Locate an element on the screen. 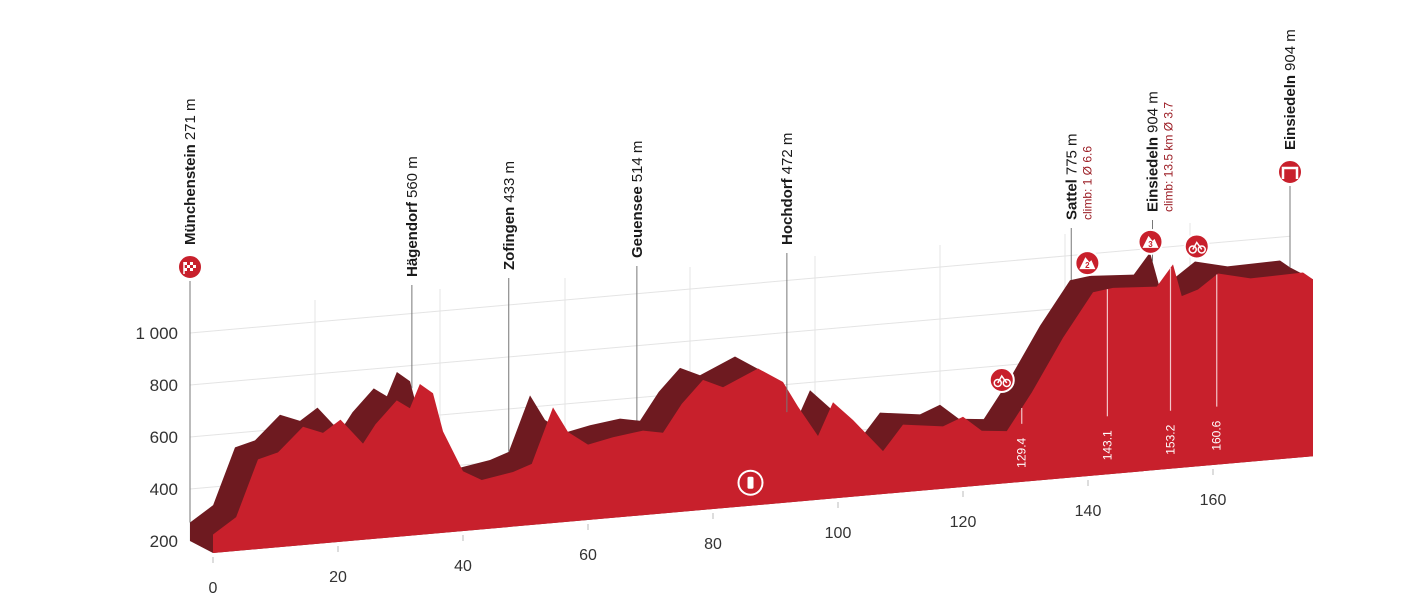 The width and height of the screenshot is (1414, 604). waypoint-label: Sattel 775 m is located at coordinates (1071, 176).